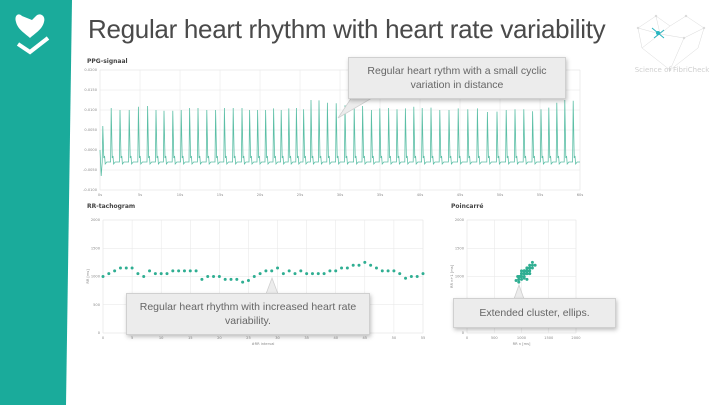 Image resolution: width=720 pixels, height=405 pixels. What do you see at coordinates (111, 206) in the screenshot?
I see `rr-title: RR-tachogram` at bounding box center [111, 206].